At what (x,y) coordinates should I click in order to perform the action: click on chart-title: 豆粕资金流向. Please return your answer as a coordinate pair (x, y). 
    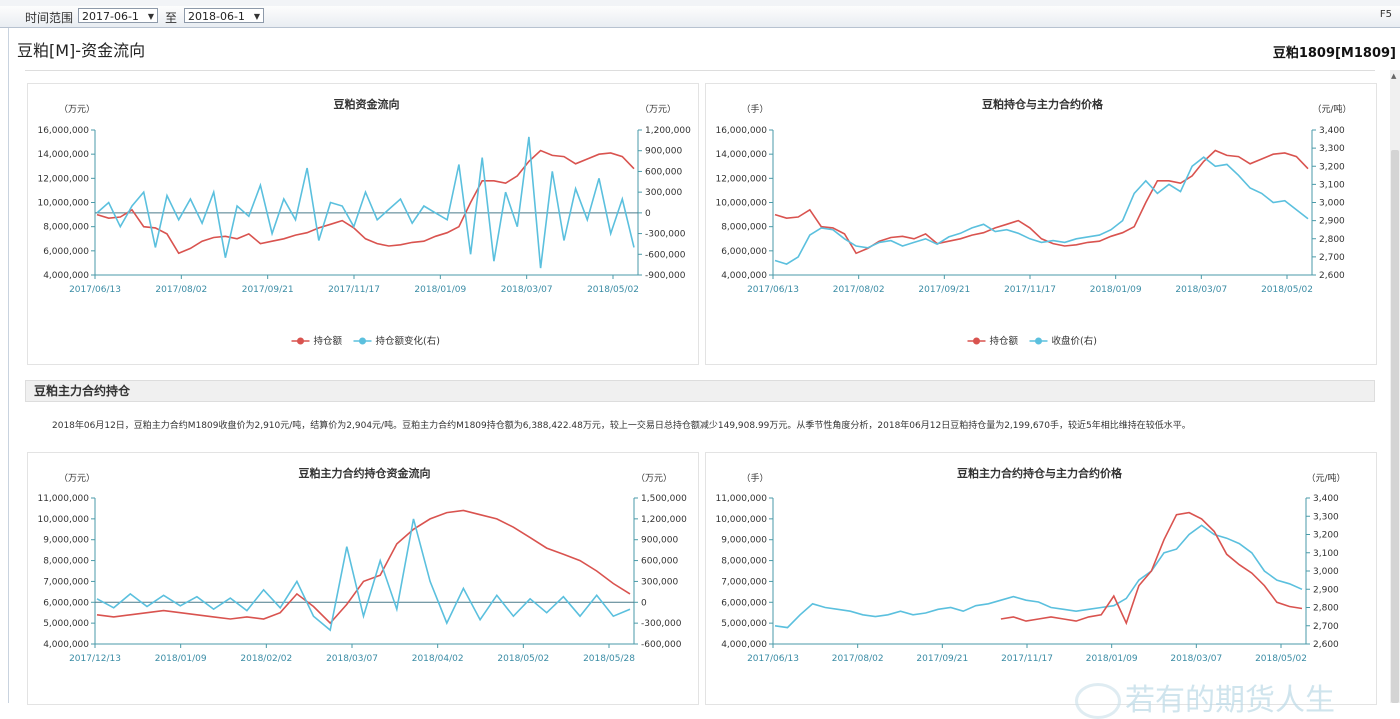
    Looking at the image, I should click on (367, 104).